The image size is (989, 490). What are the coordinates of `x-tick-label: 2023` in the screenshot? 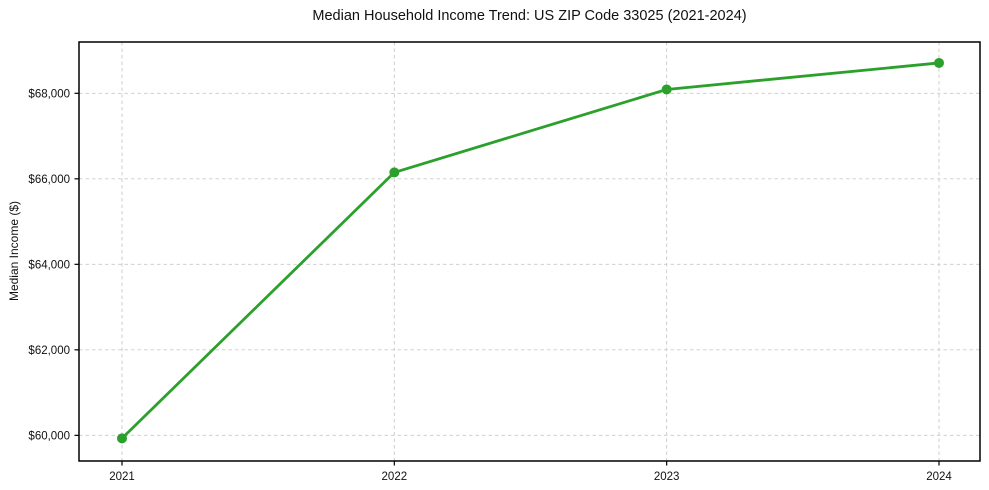 It's located at (667, 477).